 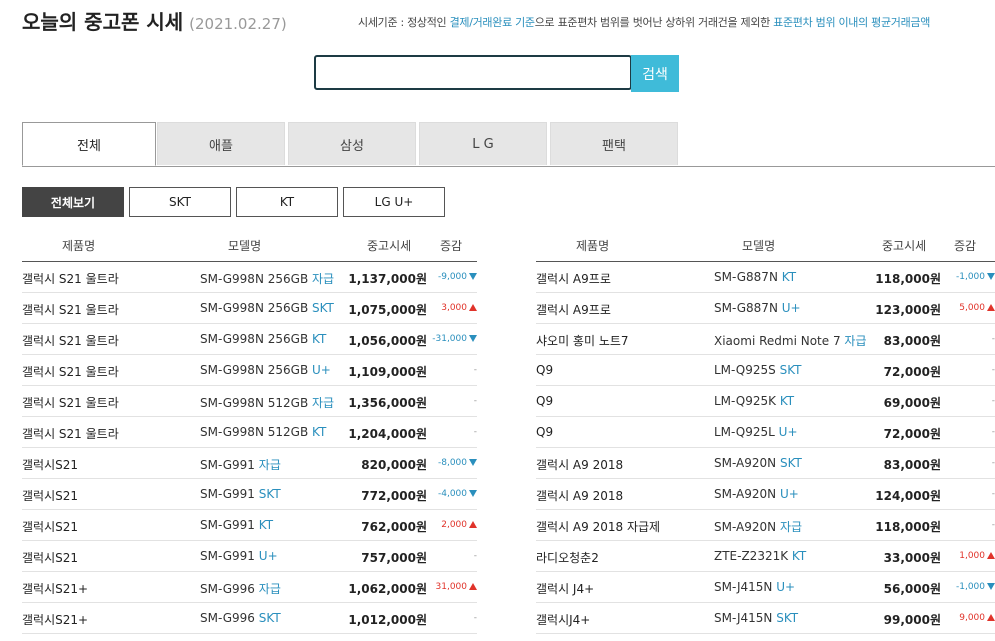 What do you see at coordinates (457, 463) in the screenshot?
I see `price-change: -8,000` at bounding box center [457, 463].